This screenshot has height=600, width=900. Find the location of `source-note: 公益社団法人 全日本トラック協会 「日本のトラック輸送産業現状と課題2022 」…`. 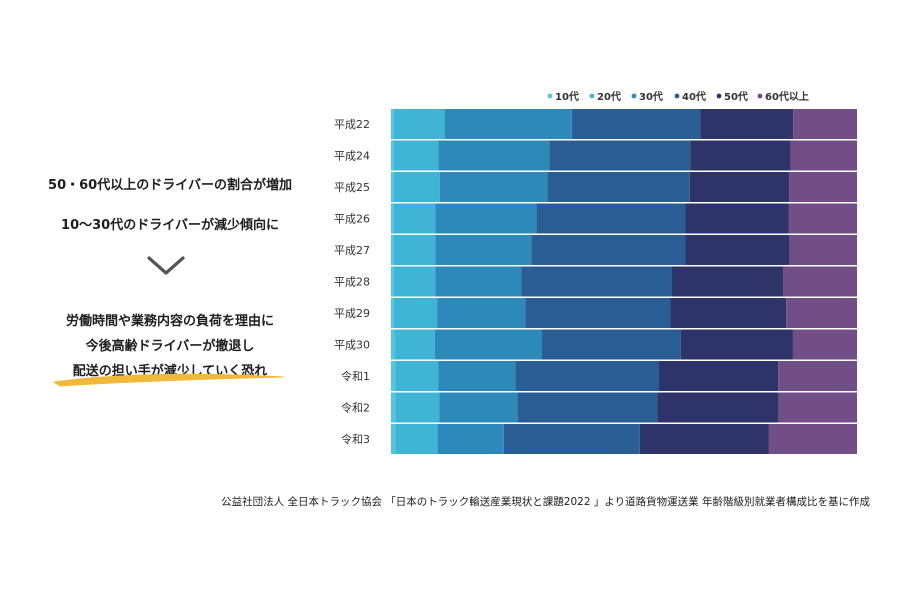

source-note: 公益社団法人 全日本トラック協会 「日本のトラック輸送産業現状と課題2022 」… is located at coordinates (545, 502).